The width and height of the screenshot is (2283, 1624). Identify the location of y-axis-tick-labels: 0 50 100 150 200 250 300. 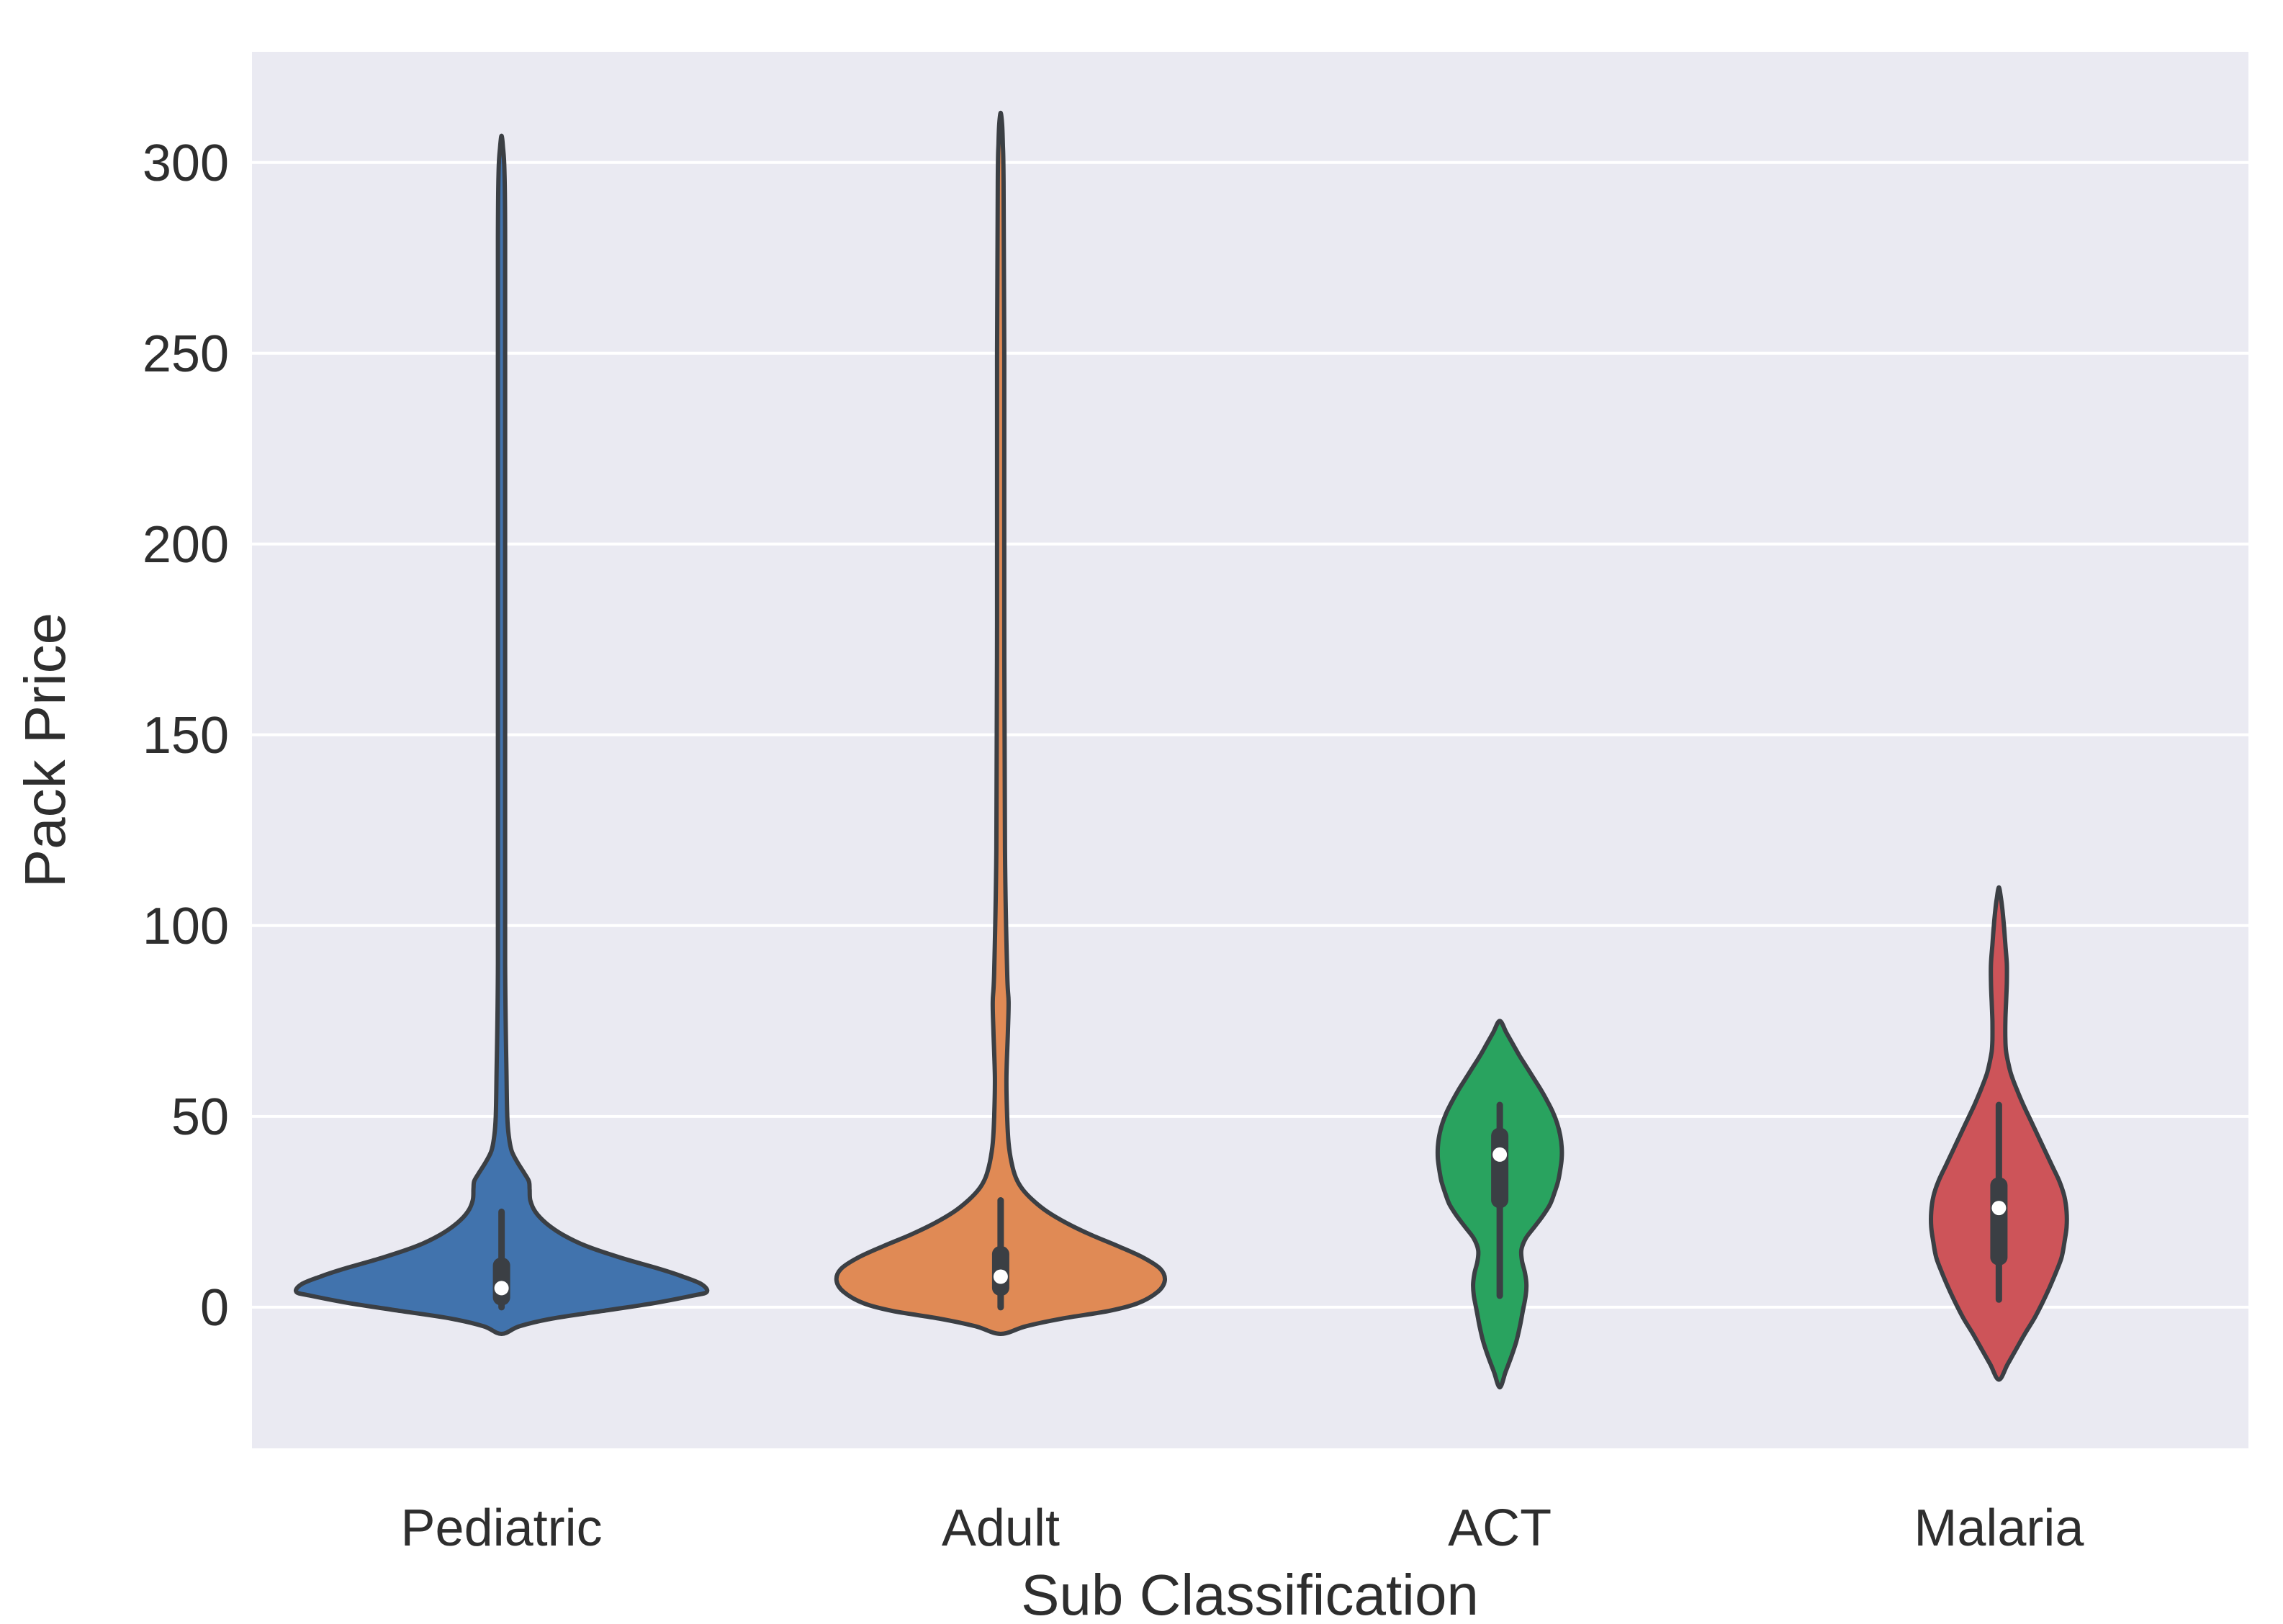
(186, 736).